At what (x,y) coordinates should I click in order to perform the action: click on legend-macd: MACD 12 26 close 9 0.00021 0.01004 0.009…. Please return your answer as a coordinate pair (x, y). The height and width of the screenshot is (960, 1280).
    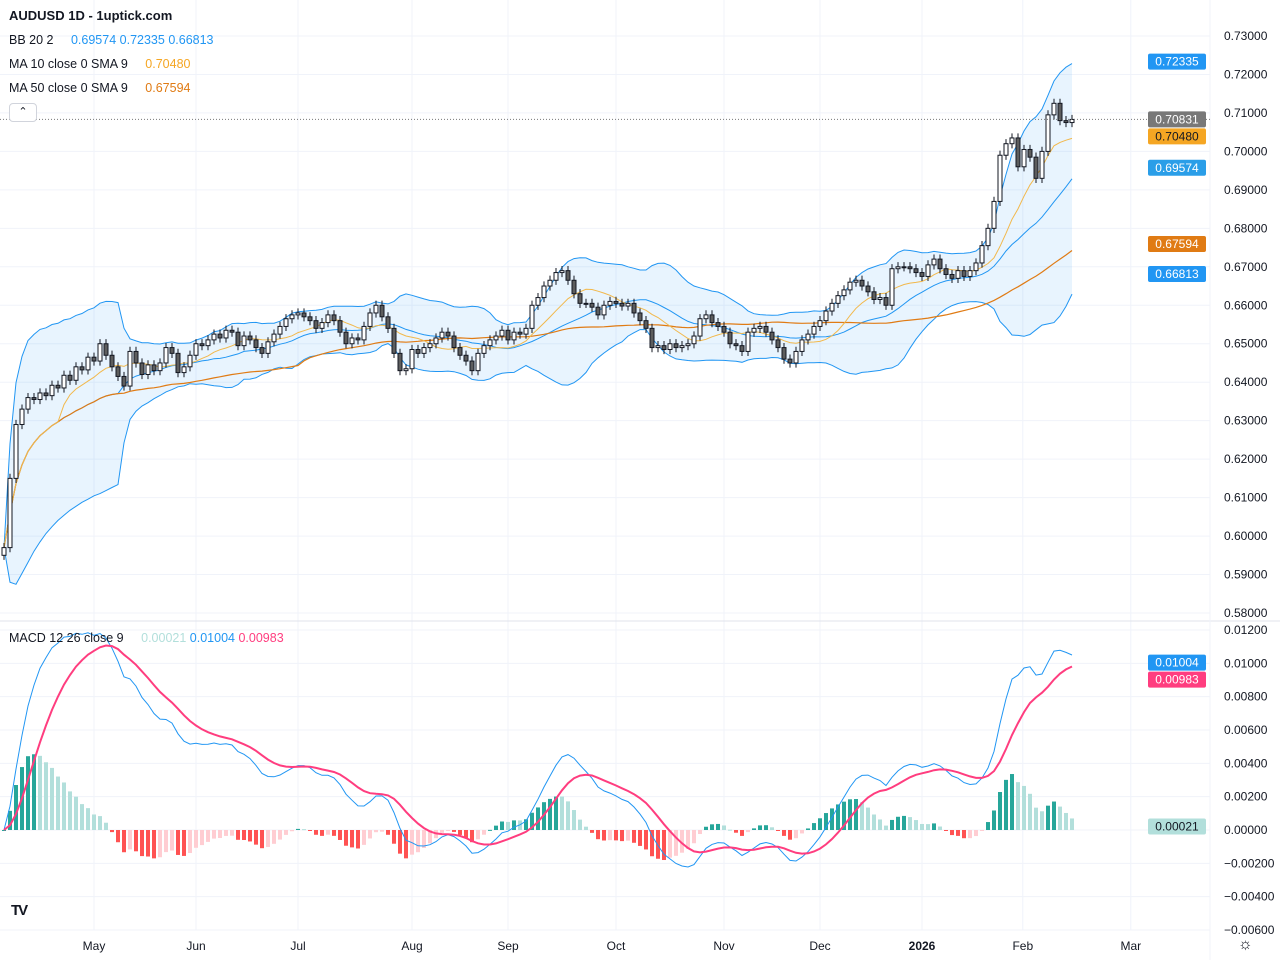
    Looking at the image, I should click on (146, 638).